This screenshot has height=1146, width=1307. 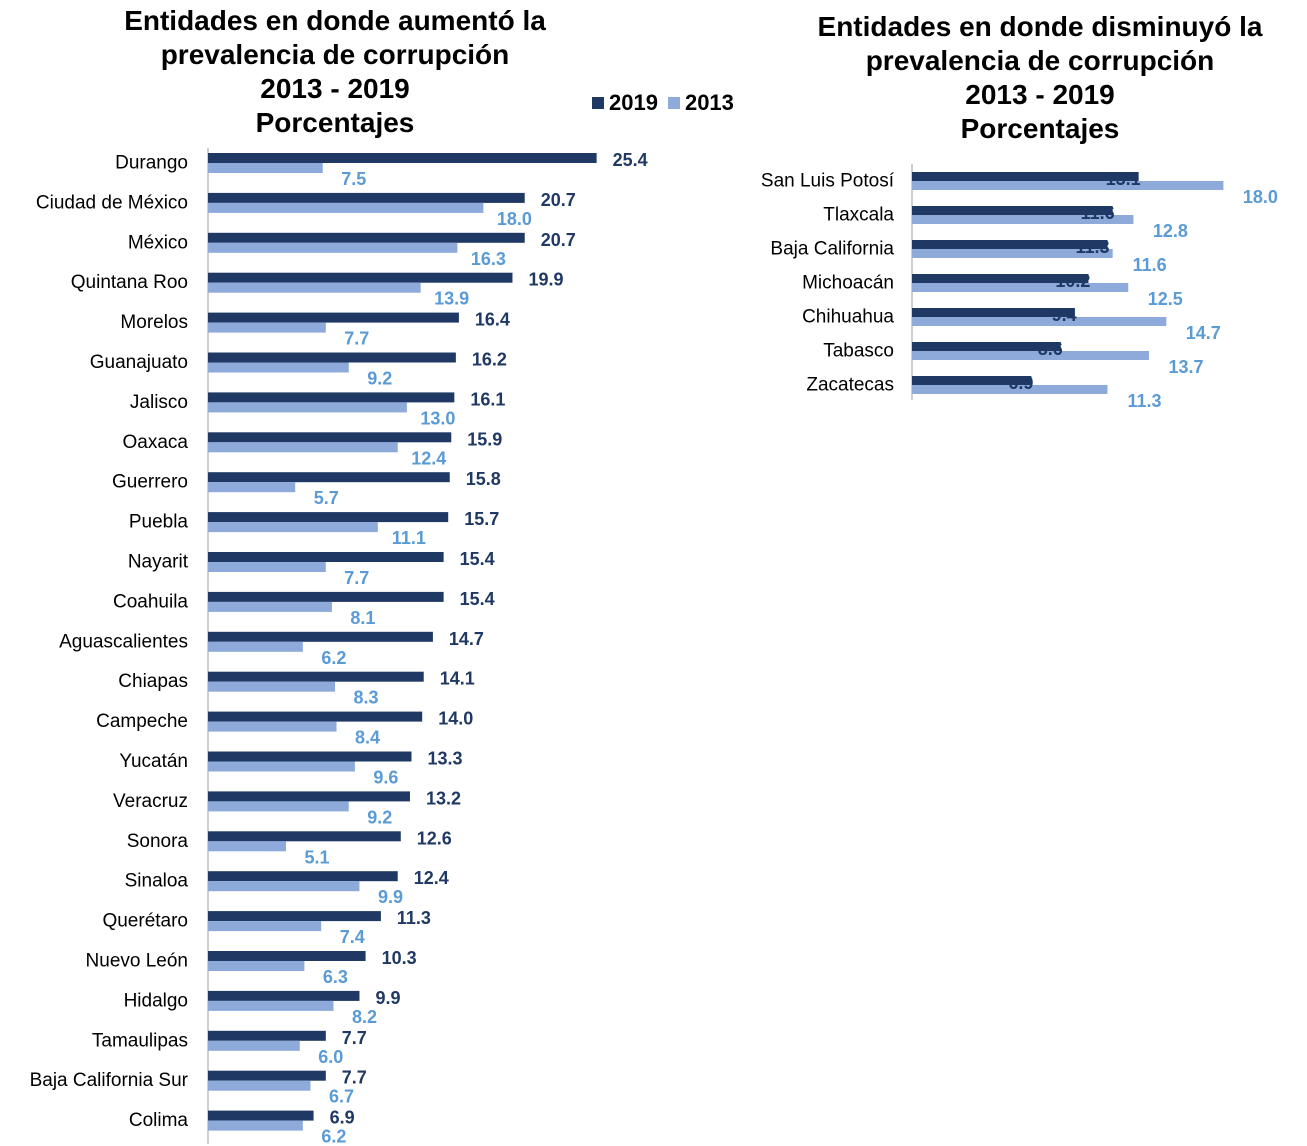 What do you see at coordinates (558, 200) in the screenshot?
I see `increase-value-label-2019: 20.7` at bounding box center [558, 200].